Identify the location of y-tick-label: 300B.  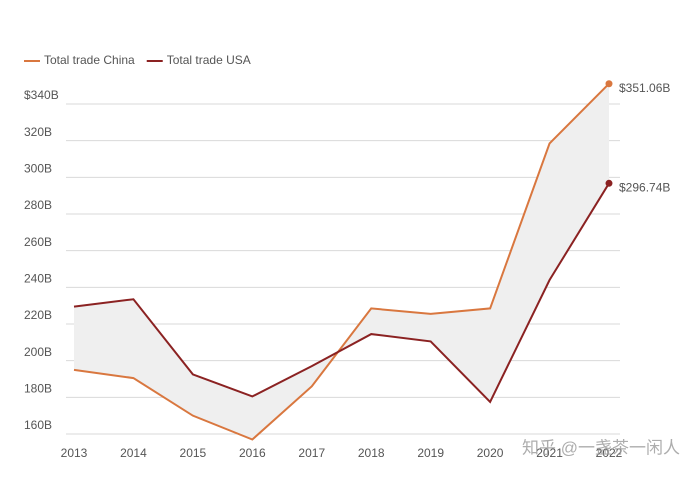
(38, 169).